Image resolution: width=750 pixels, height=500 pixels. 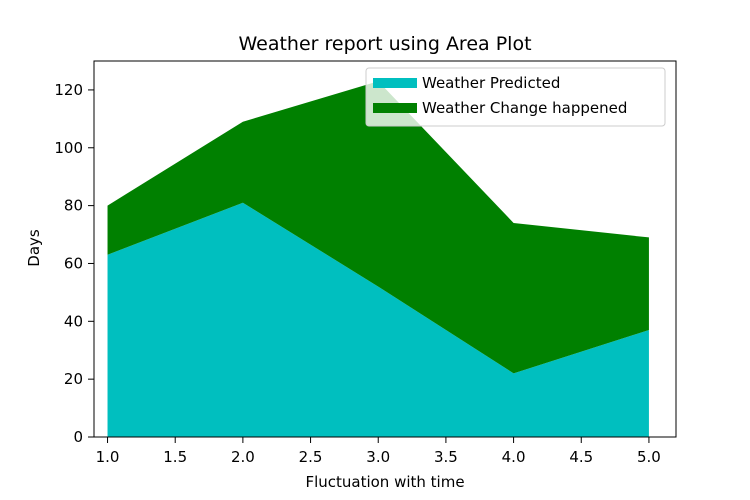 I want to click on y-tick-label-5: 80, so click(x=73, y=206).